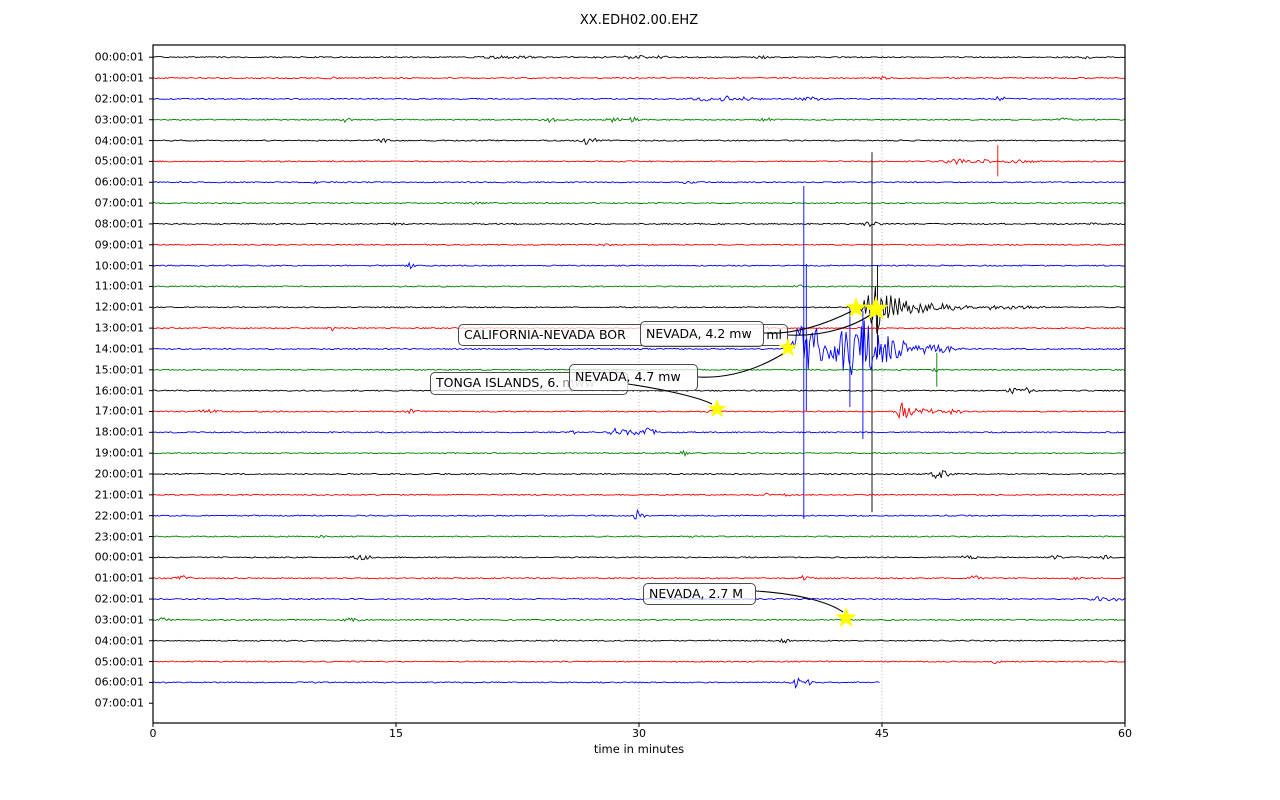  What do you see at coordinates (774, 334) in the screenshot?
I see `event-label-suffix: ml` at bounding box center [774, 334].